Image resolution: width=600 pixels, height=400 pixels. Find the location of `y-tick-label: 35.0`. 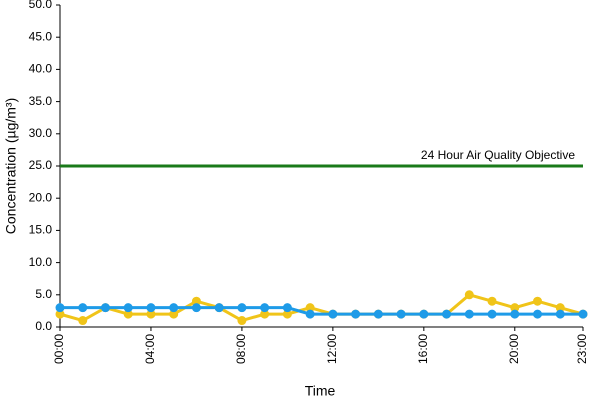

y-tick-label: 35.0 is located at coordinates (41, 101).